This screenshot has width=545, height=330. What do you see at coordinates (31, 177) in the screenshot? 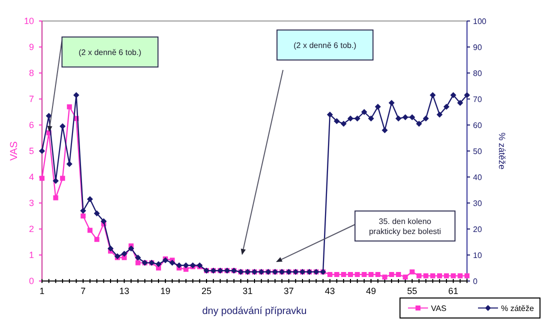
I see `y-tick-label: 4` at bounding box center [31, 177].